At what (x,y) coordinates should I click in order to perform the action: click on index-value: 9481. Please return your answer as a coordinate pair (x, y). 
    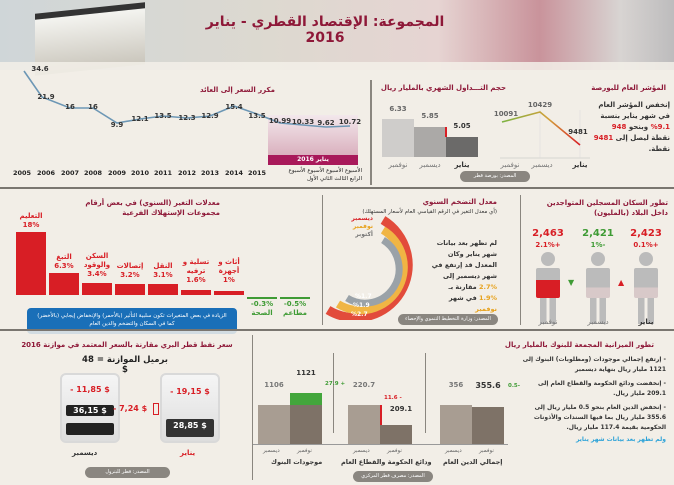
    Looking at the image, I should click on (578, 132).